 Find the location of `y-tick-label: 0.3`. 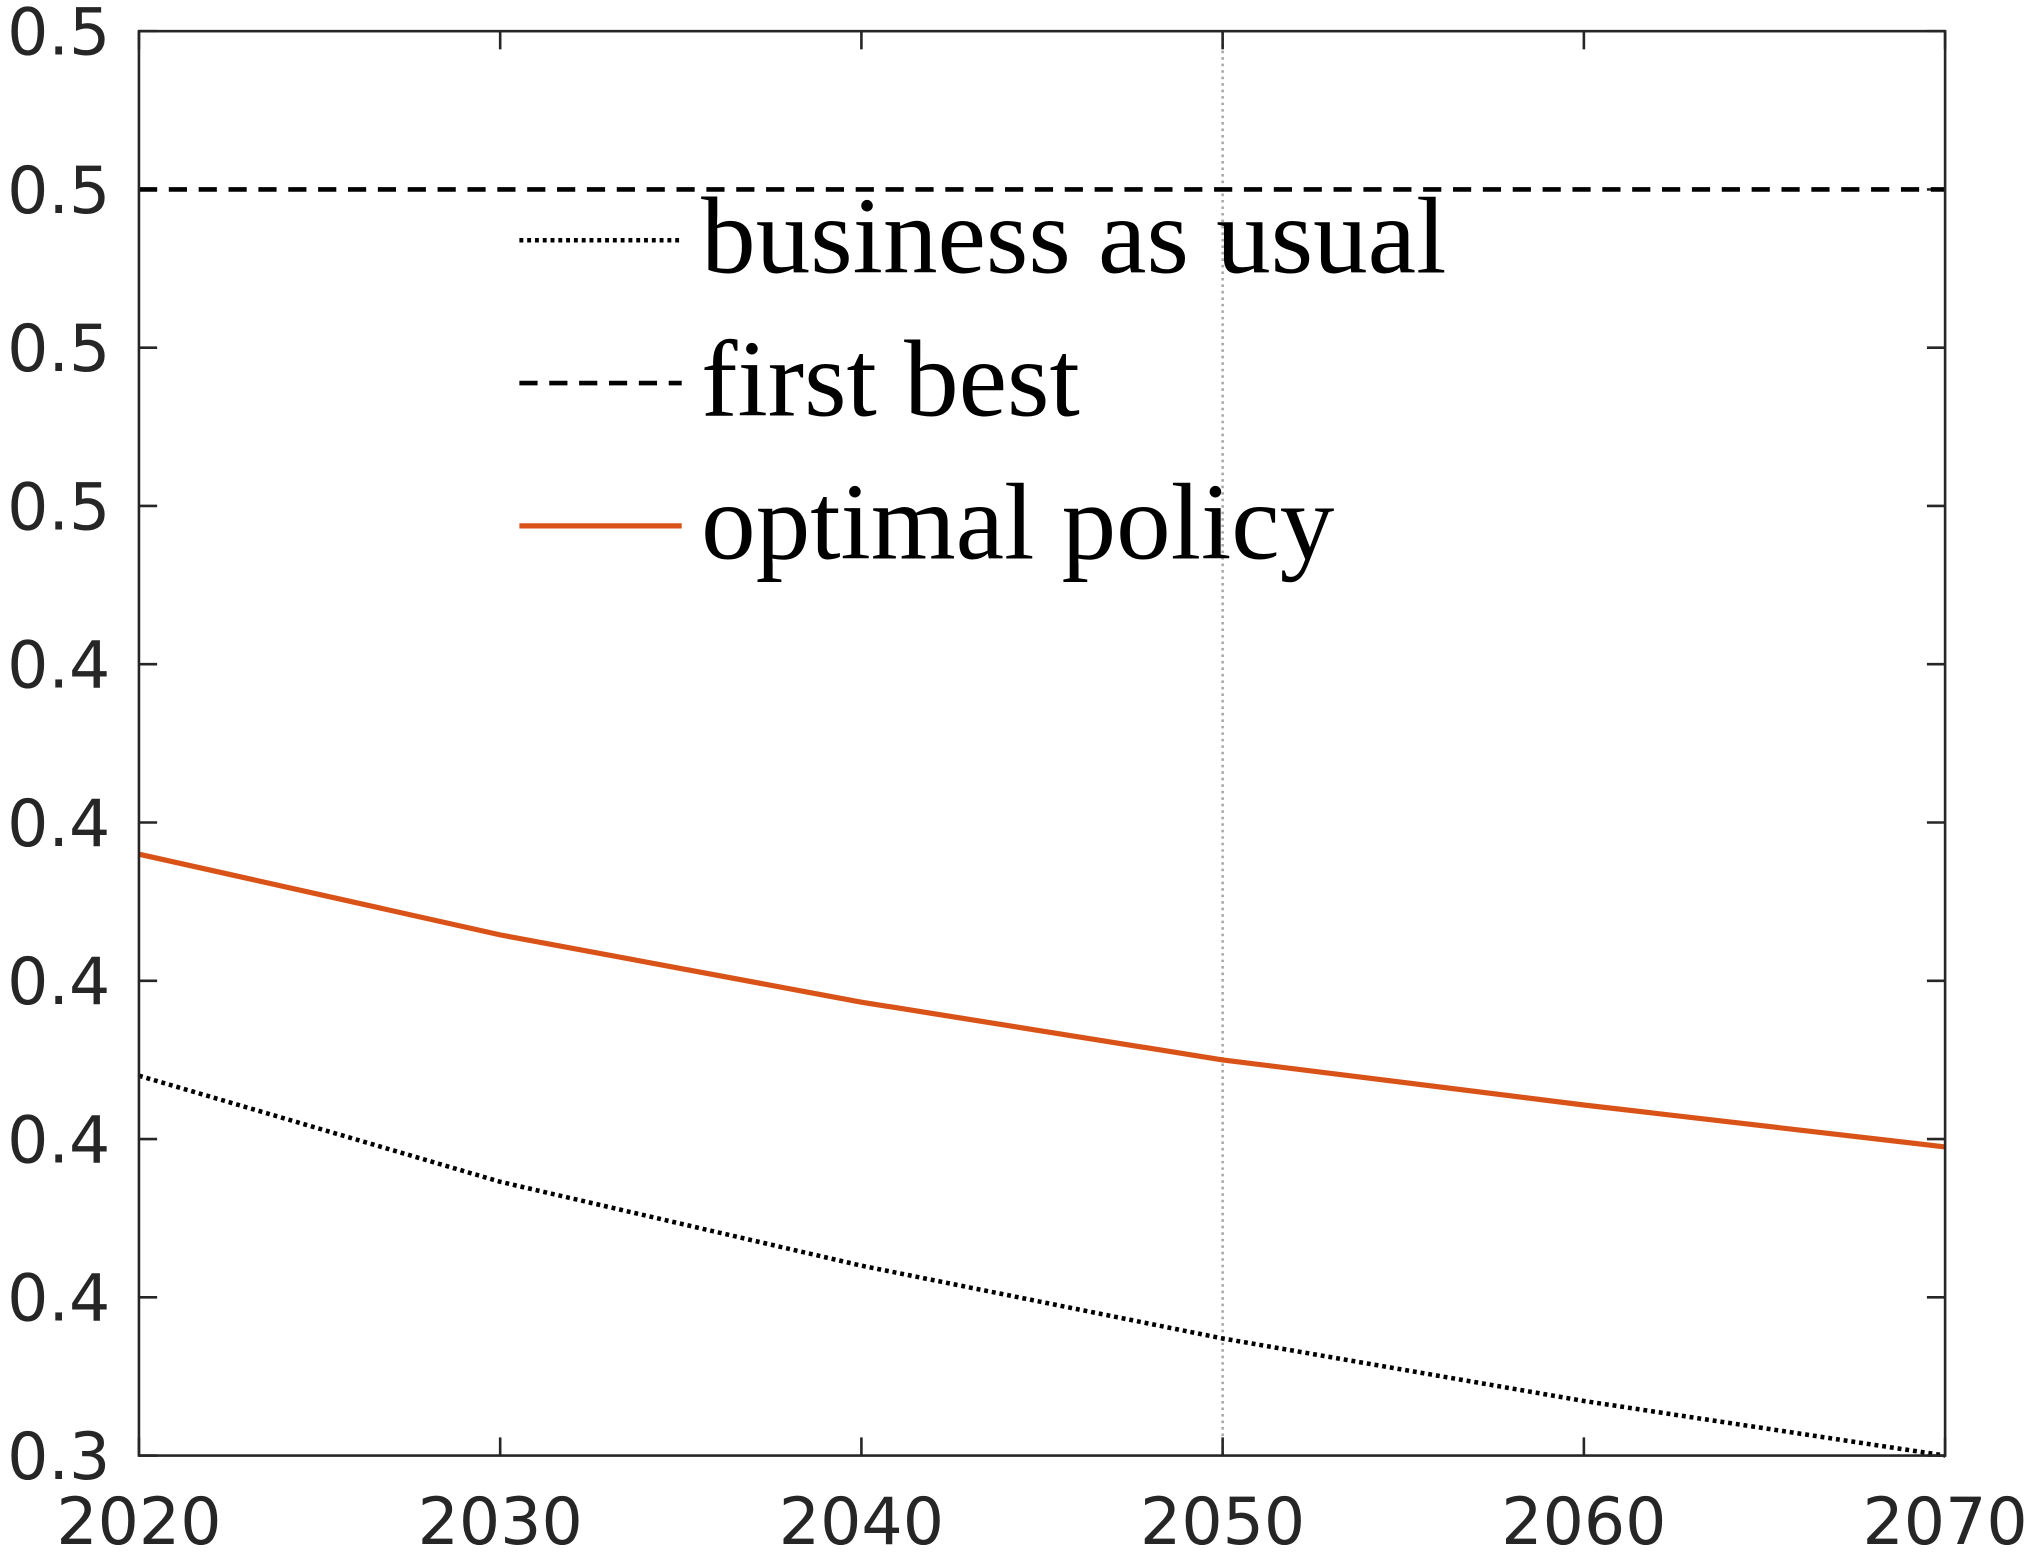

y-tick-label: 0.3 is located at coordinates (58, 1457).